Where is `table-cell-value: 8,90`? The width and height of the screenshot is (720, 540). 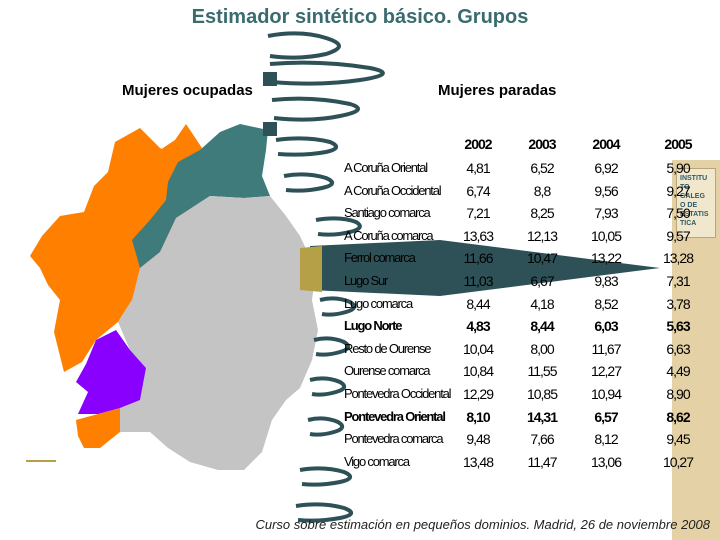
table-cell-value: 8,90 is located at coordinates (678, 394).